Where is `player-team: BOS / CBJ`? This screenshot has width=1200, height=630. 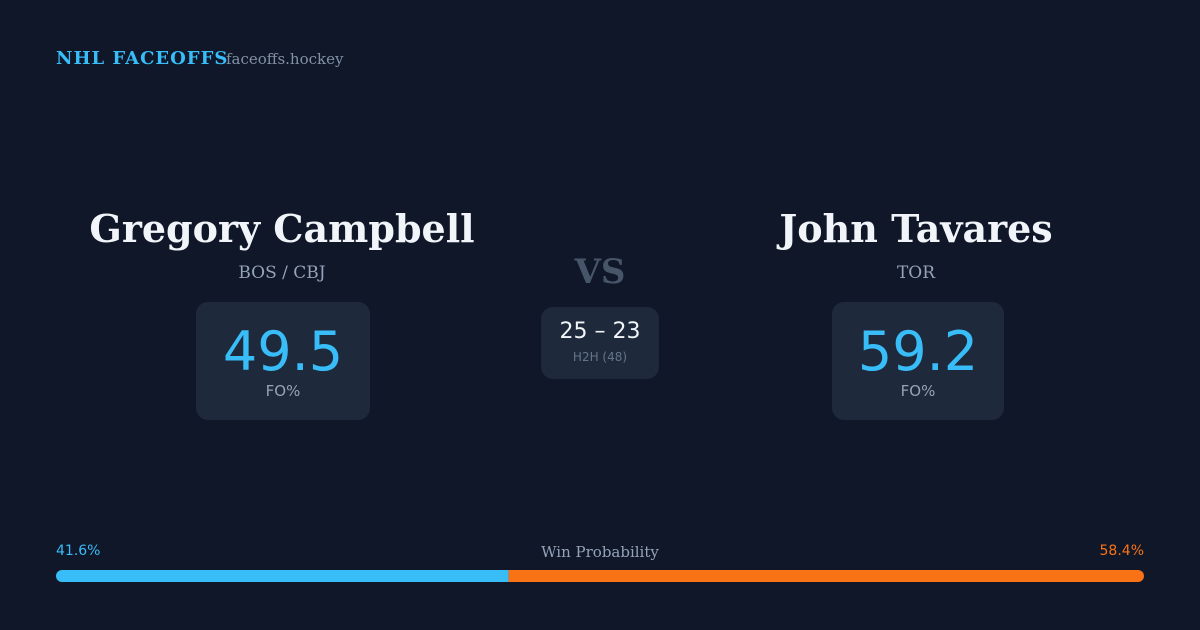 player-team: BOS / CBJ is located at coordinates (282, 273).